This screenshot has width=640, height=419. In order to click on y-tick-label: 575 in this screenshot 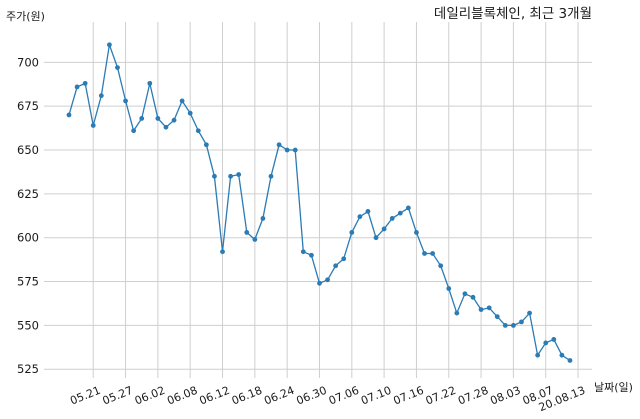, I will do `click(28, 282)`.